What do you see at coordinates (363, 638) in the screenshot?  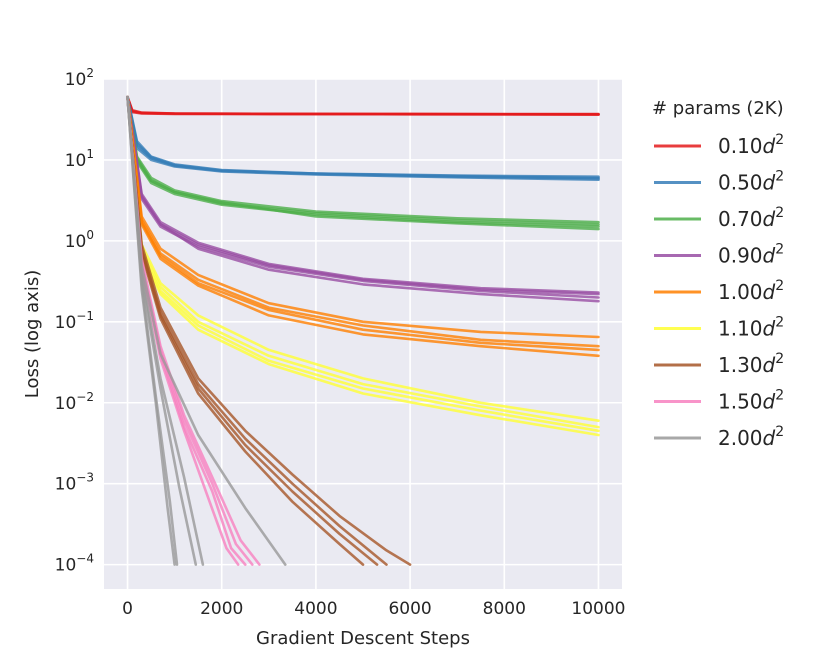 I see `x-axis-label: Gradient Descent Steps` at bounding box center [363, 638].